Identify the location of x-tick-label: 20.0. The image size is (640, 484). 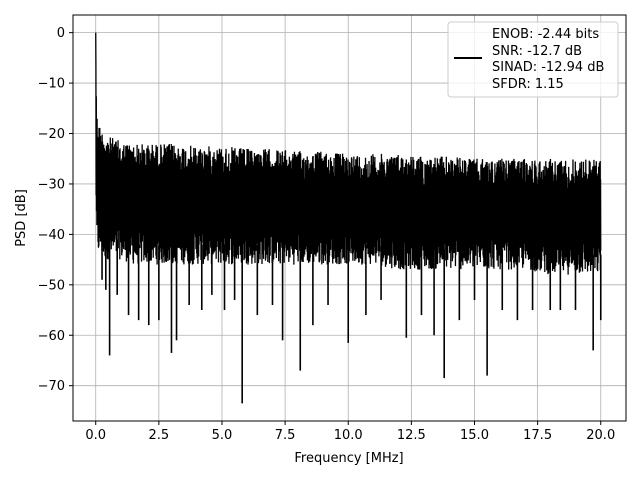
(600, 435).